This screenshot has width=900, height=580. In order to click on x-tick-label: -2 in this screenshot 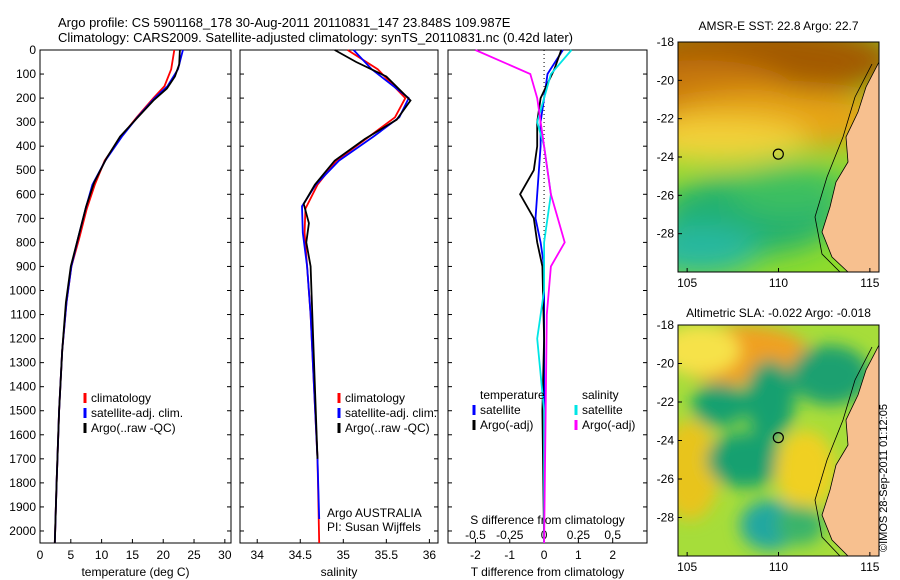, I will do `click(475, 555)`.